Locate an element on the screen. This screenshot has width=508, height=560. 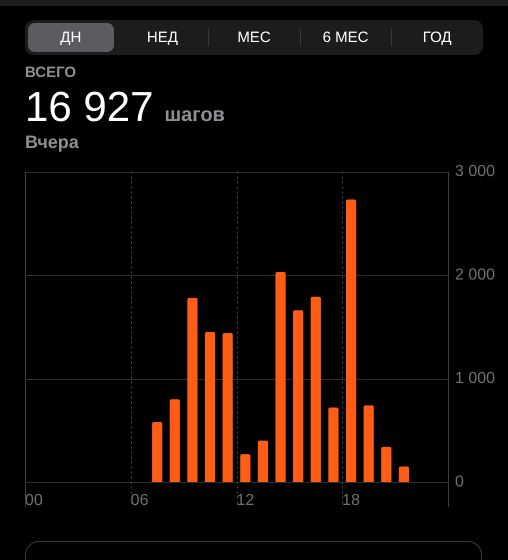
y-tick-label: 1 000 is located at coordinates (475, 378).